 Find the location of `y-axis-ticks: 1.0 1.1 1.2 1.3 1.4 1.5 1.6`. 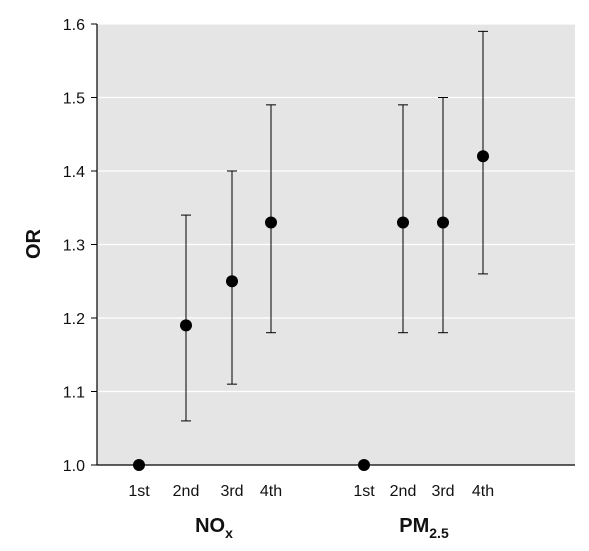

y-axis-ticks: 1.0 1.1 1.2 1.3 1.4 1.5 1.6 is located at coordinates (80, 246).